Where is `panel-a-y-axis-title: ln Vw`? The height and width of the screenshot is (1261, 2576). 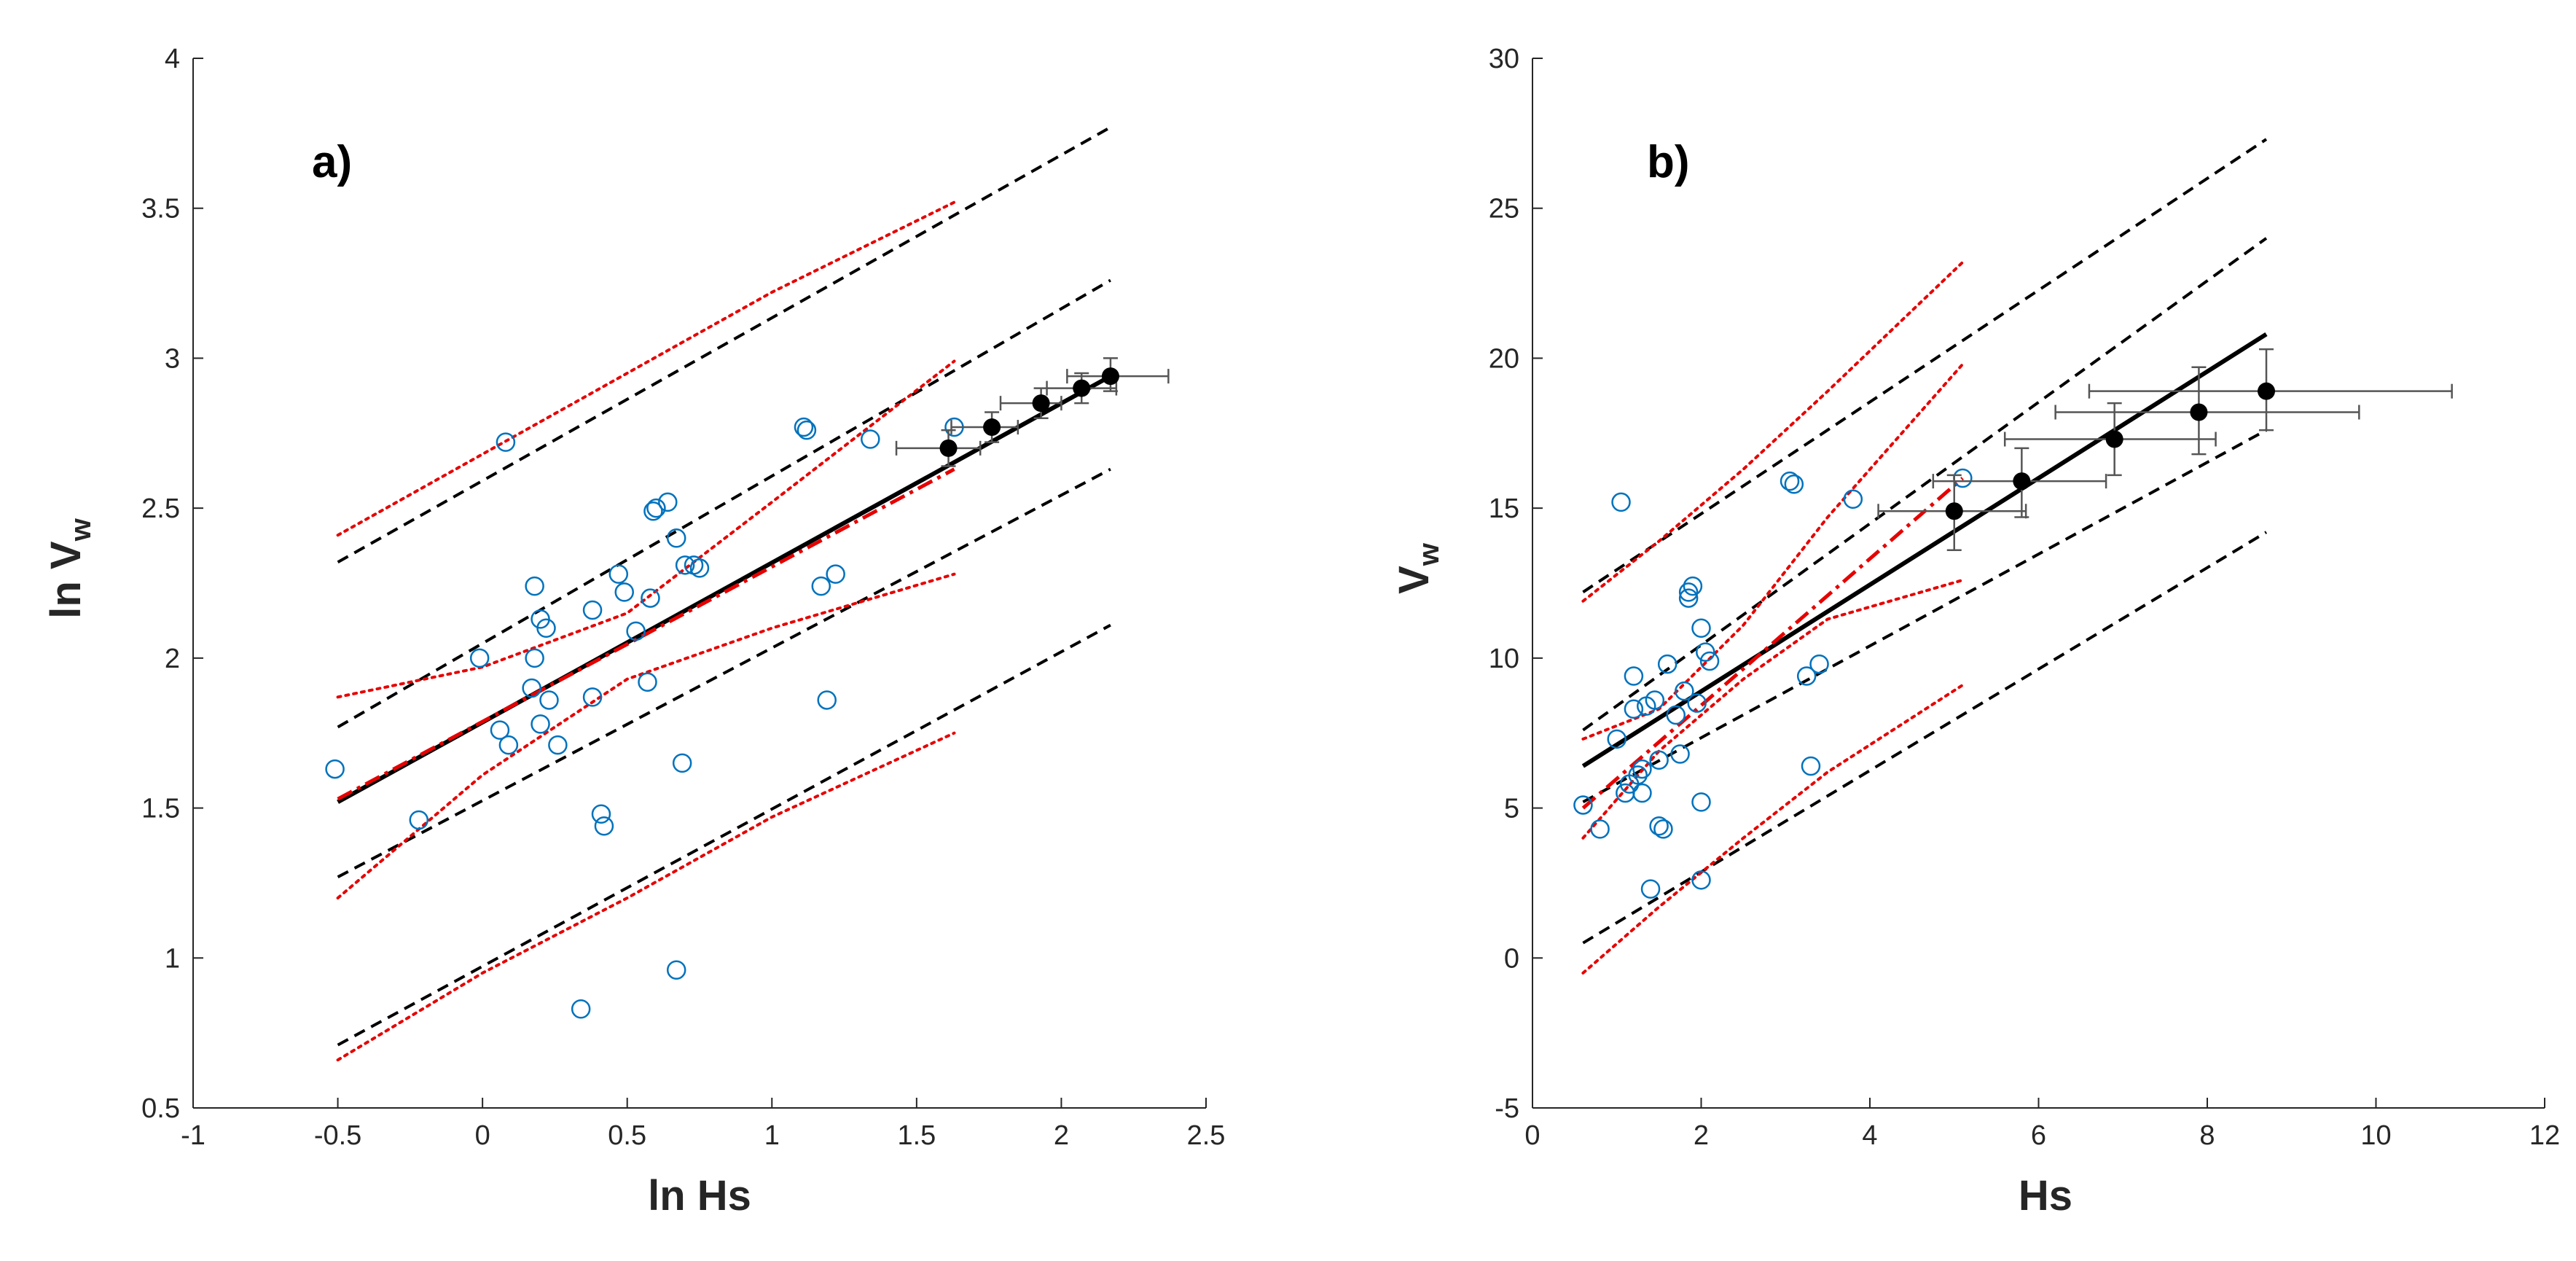 panel-a-y-axis-title: ln Vw is located at coordinates (69, 568).